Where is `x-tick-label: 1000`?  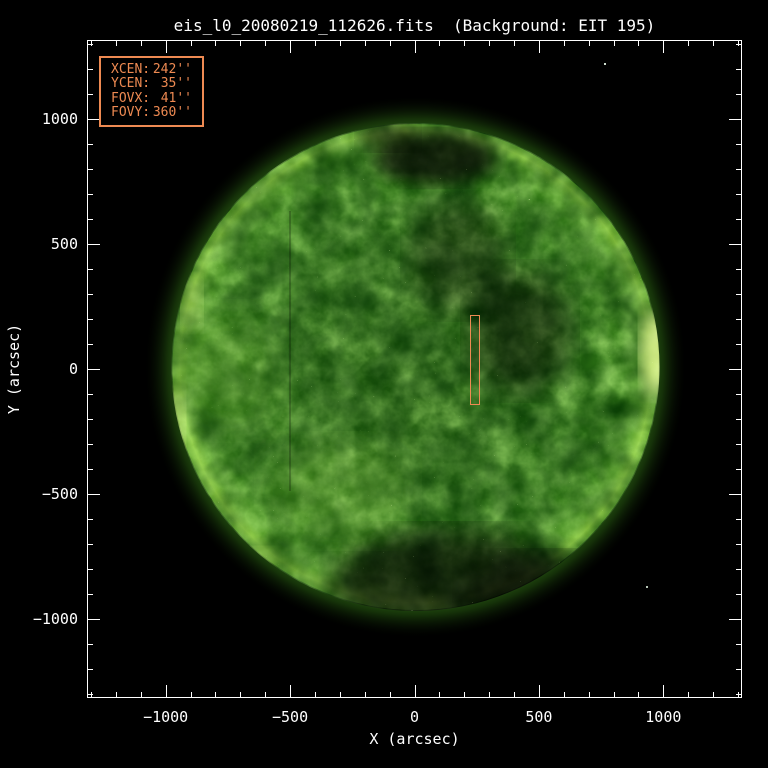 x-tick-label: 1000 is located at coordinates (663, 717).